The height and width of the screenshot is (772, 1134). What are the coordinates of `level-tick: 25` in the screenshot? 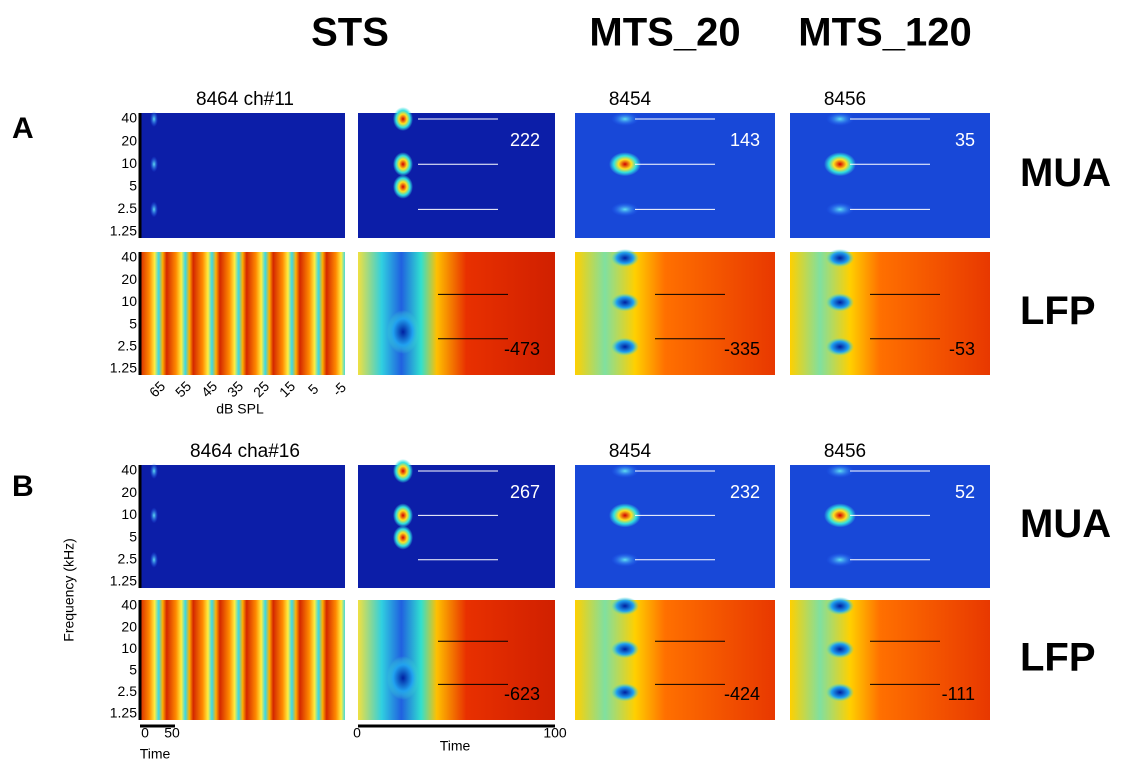 It's located at (261, 389).